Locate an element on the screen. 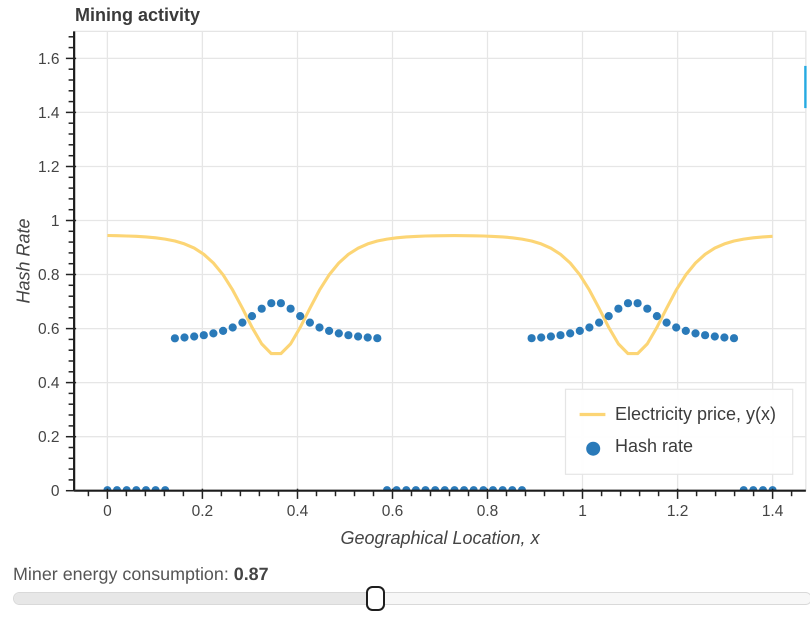  svg-text: Hash Rate is located at coordinates (23, 260).